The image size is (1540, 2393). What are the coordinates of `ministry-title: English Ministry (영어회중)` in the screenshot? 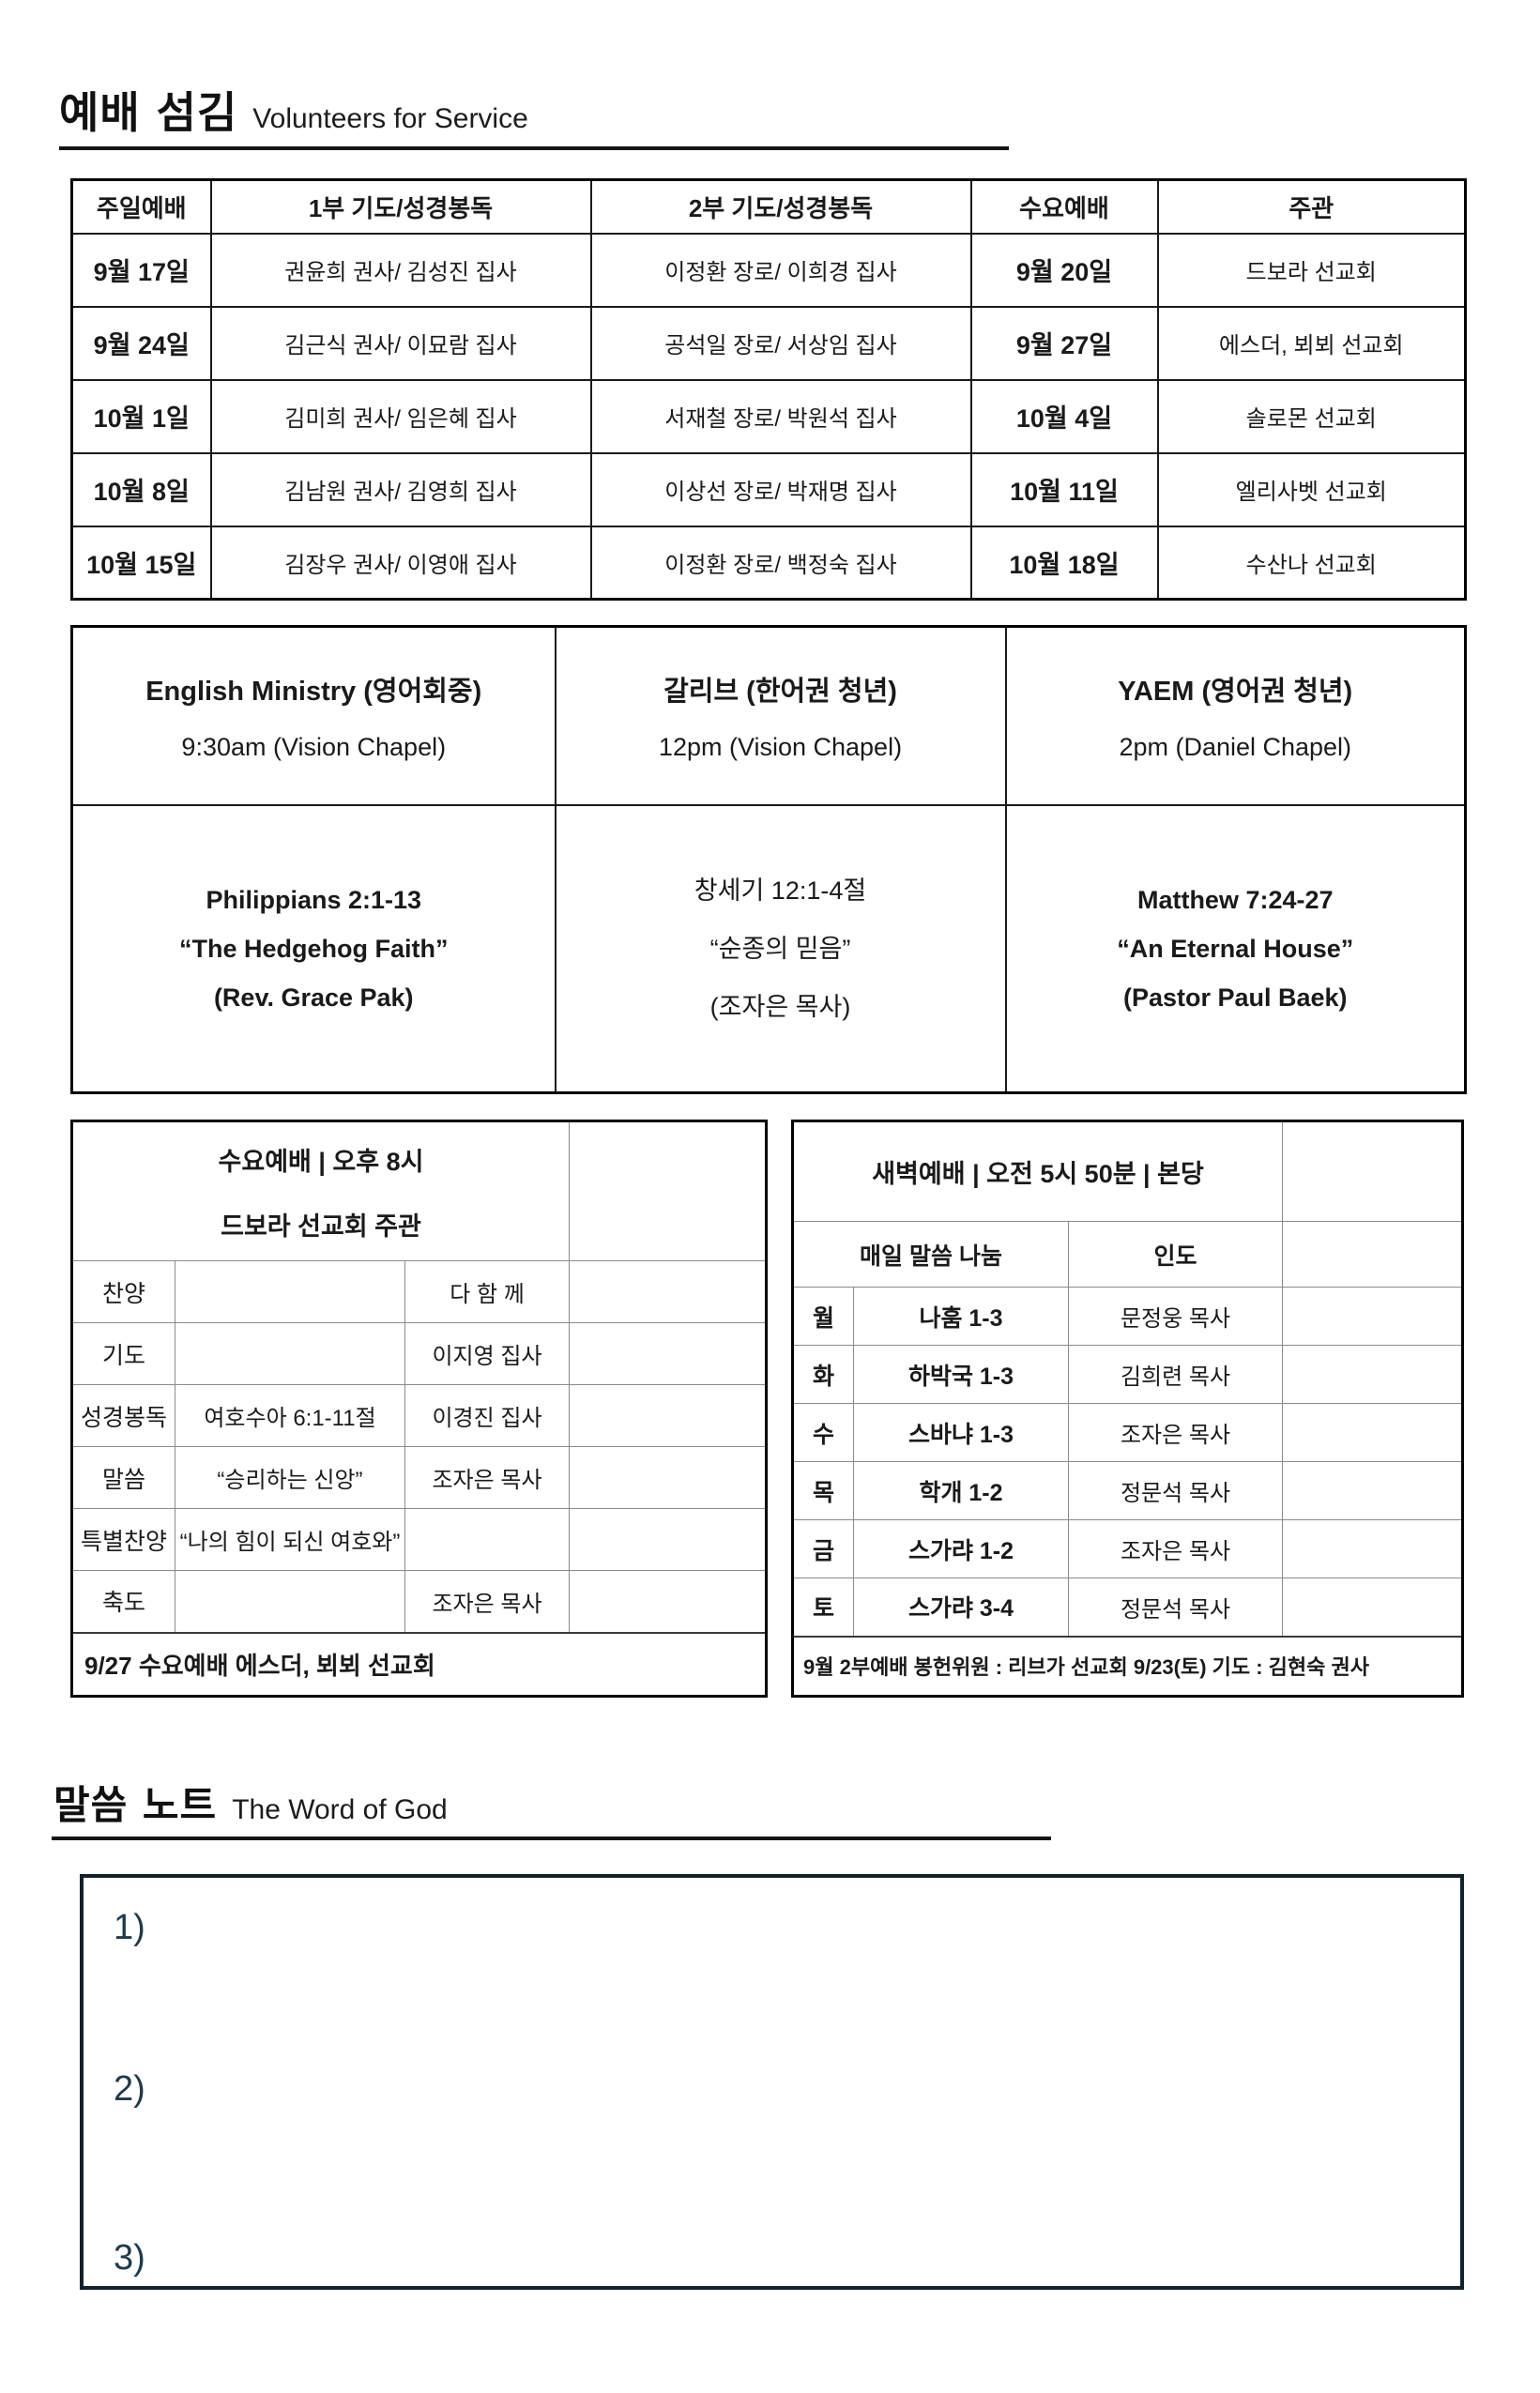 It's located at (313, 692).